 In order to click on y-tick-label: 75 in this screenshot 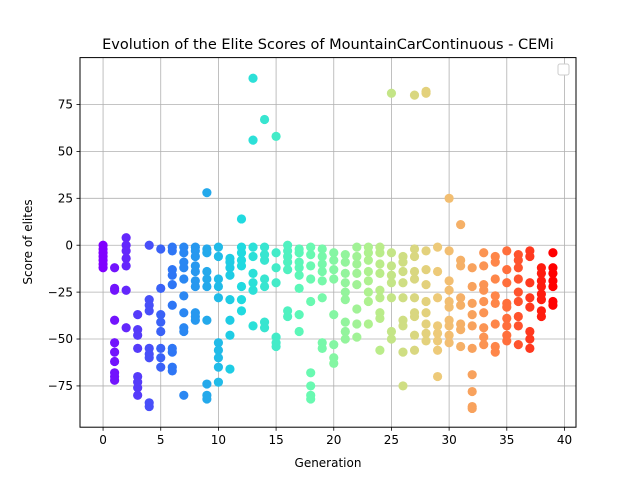, I will do `click(65, 105)`.